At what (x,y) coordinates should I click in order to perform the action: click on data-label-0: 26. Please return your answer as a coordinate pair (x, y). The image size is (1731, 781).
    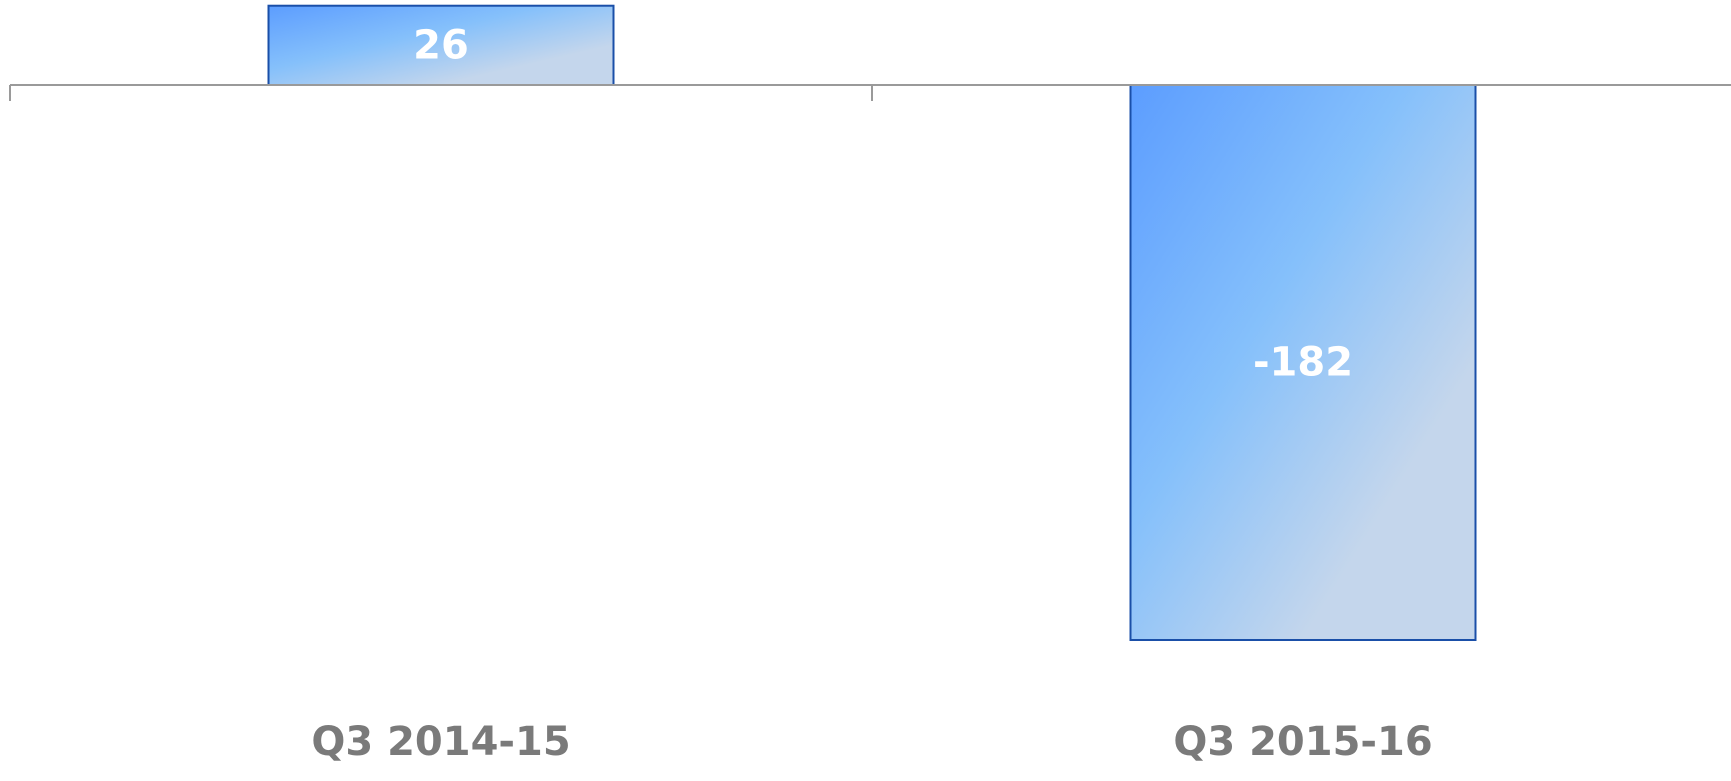
    Looking at the image, I should click on (441, 45).